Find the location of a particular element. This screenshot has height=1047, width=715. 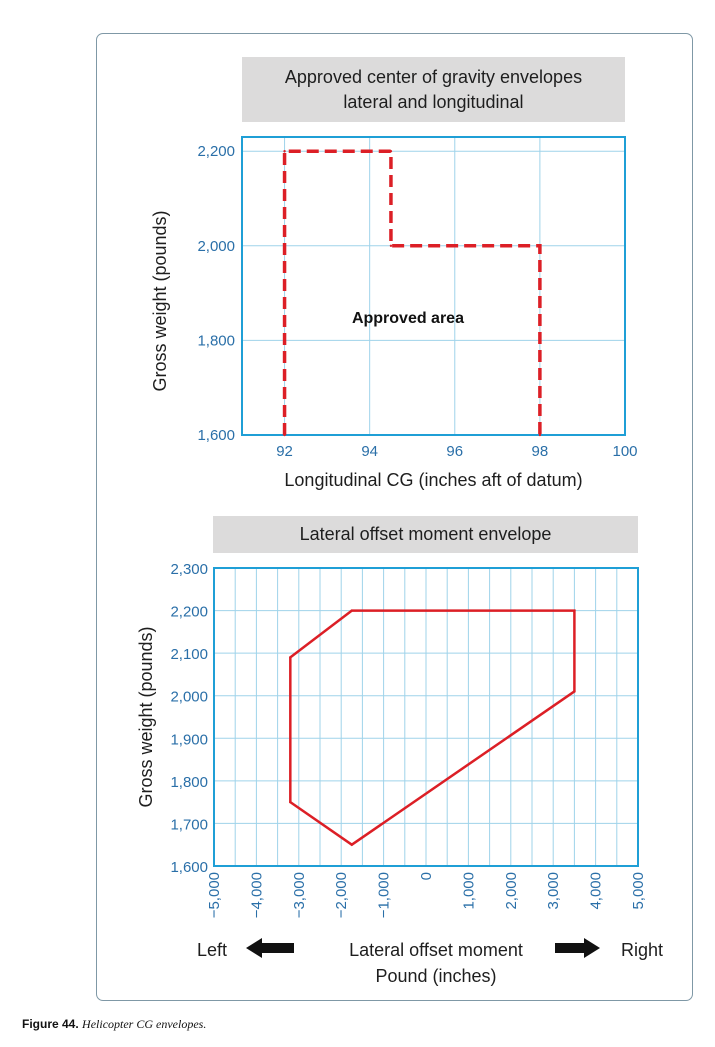

chart2-y-tick-label: 2,100 is located at coordinates (189, 654).